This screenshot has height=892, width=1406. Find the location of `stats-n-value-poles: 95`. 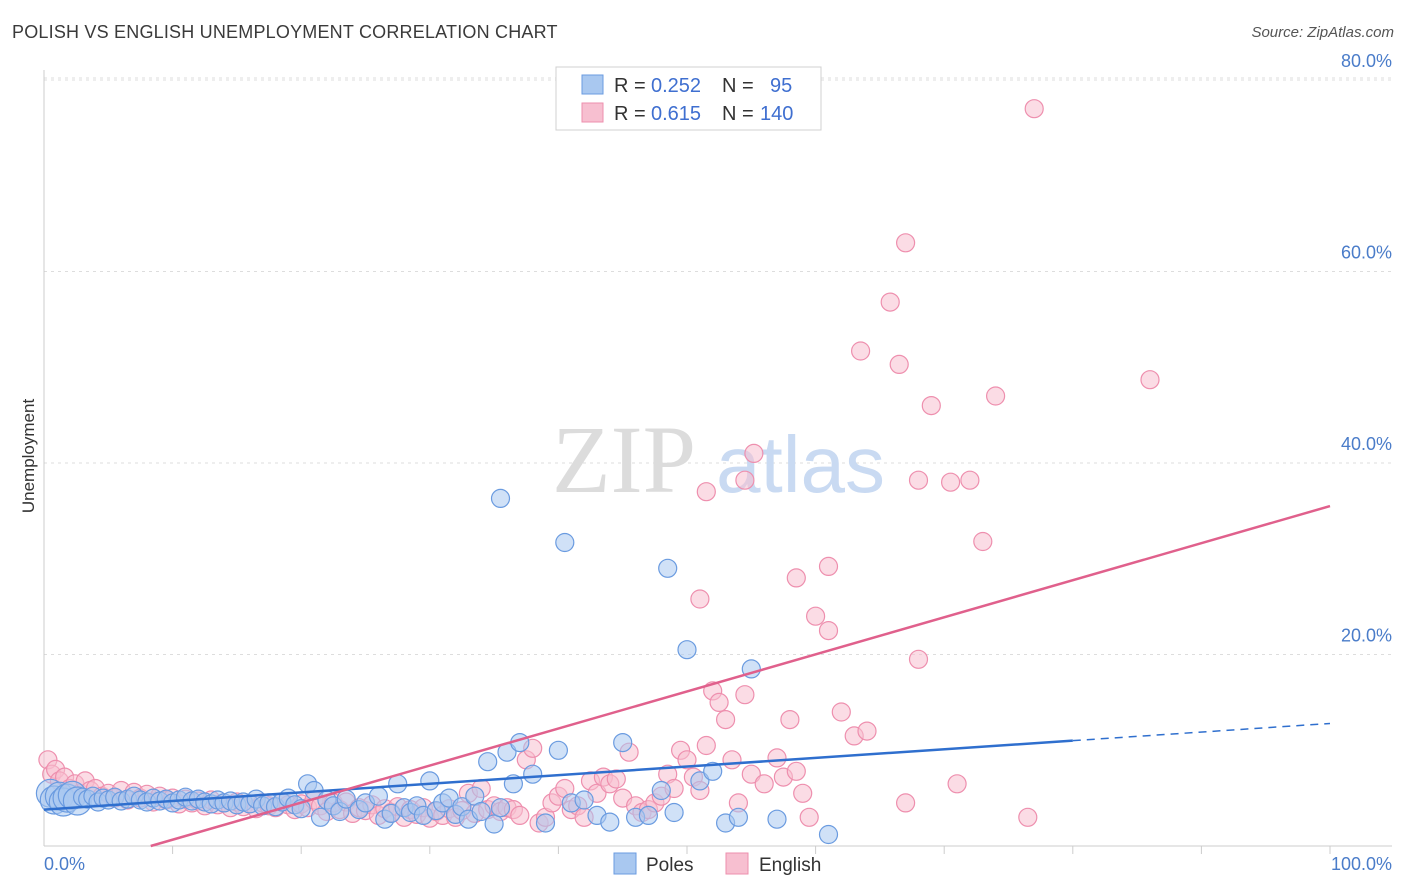

stats-n-value-poles: 95 is located at coordinates (781, 86).